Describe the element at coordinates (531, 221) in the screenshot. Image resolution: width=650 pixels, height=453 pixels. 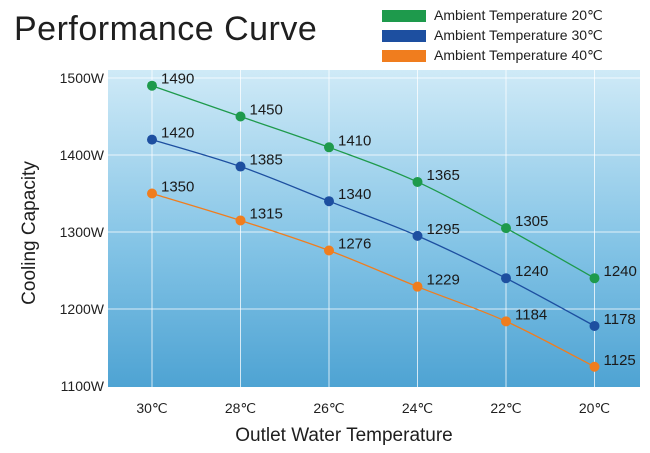
I see `data-label: 1305` at that location.